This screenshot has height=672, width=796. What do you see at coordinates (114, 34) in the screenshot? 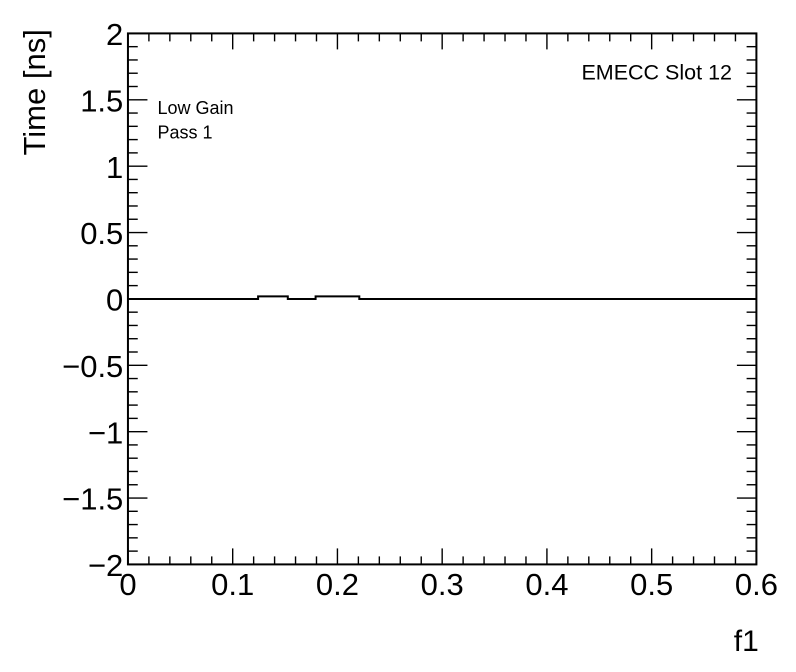
I see `svg-text: 2` at bounding box center [114, 34].